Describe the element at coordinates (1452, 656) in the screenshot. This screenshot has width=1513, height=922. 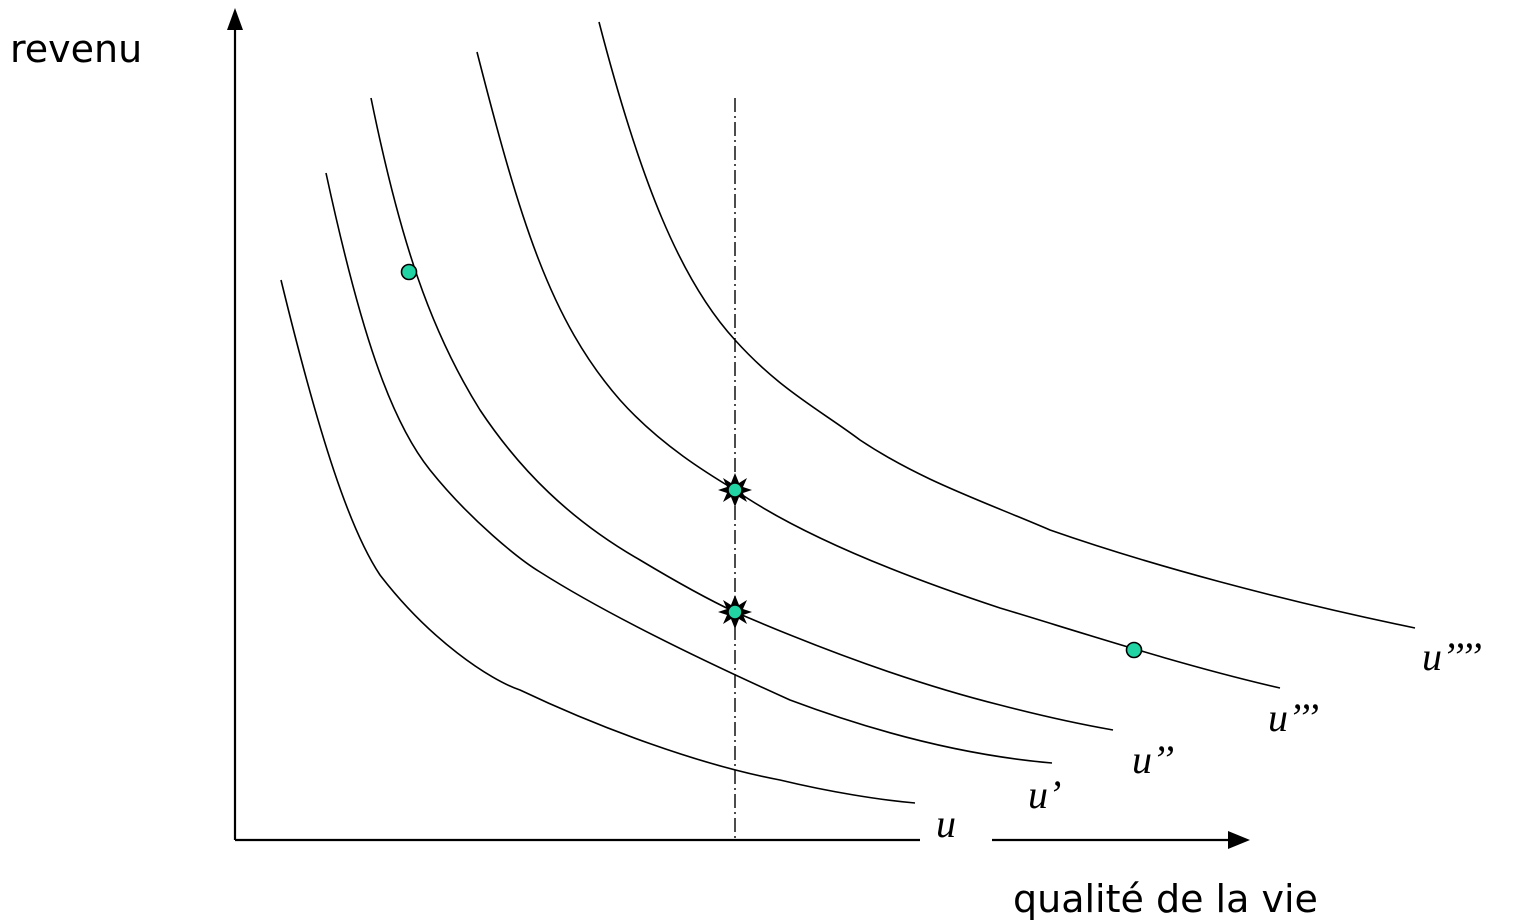
I see `curve-label-u4: u’’’’` at that location.